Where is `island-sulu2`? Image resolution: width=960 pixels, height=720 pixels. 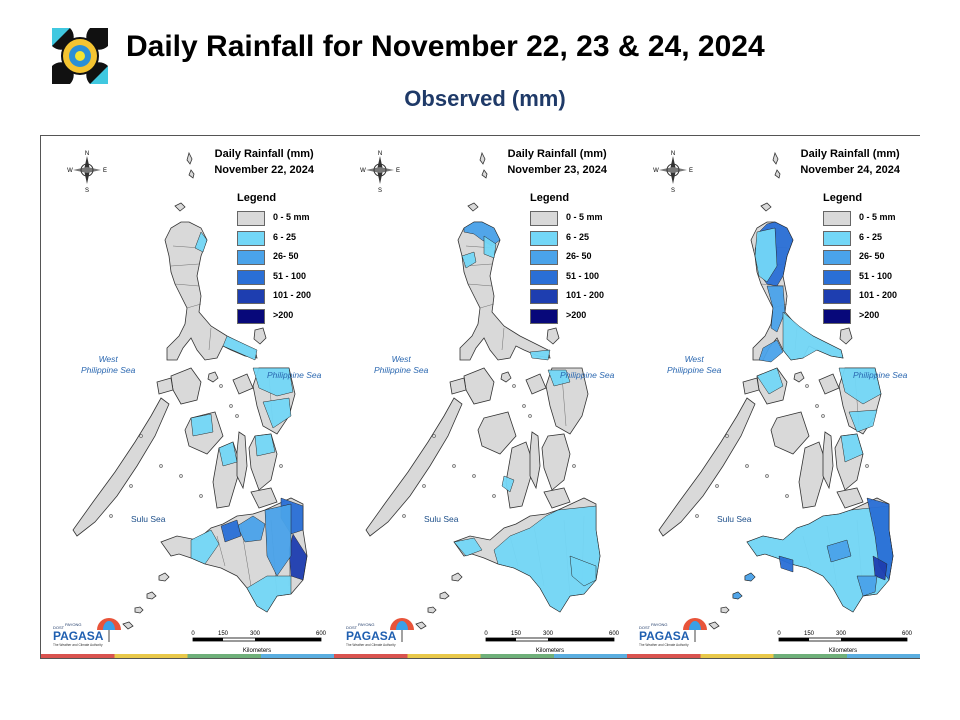 island-sulu2 is located at coordinates (151, 595).